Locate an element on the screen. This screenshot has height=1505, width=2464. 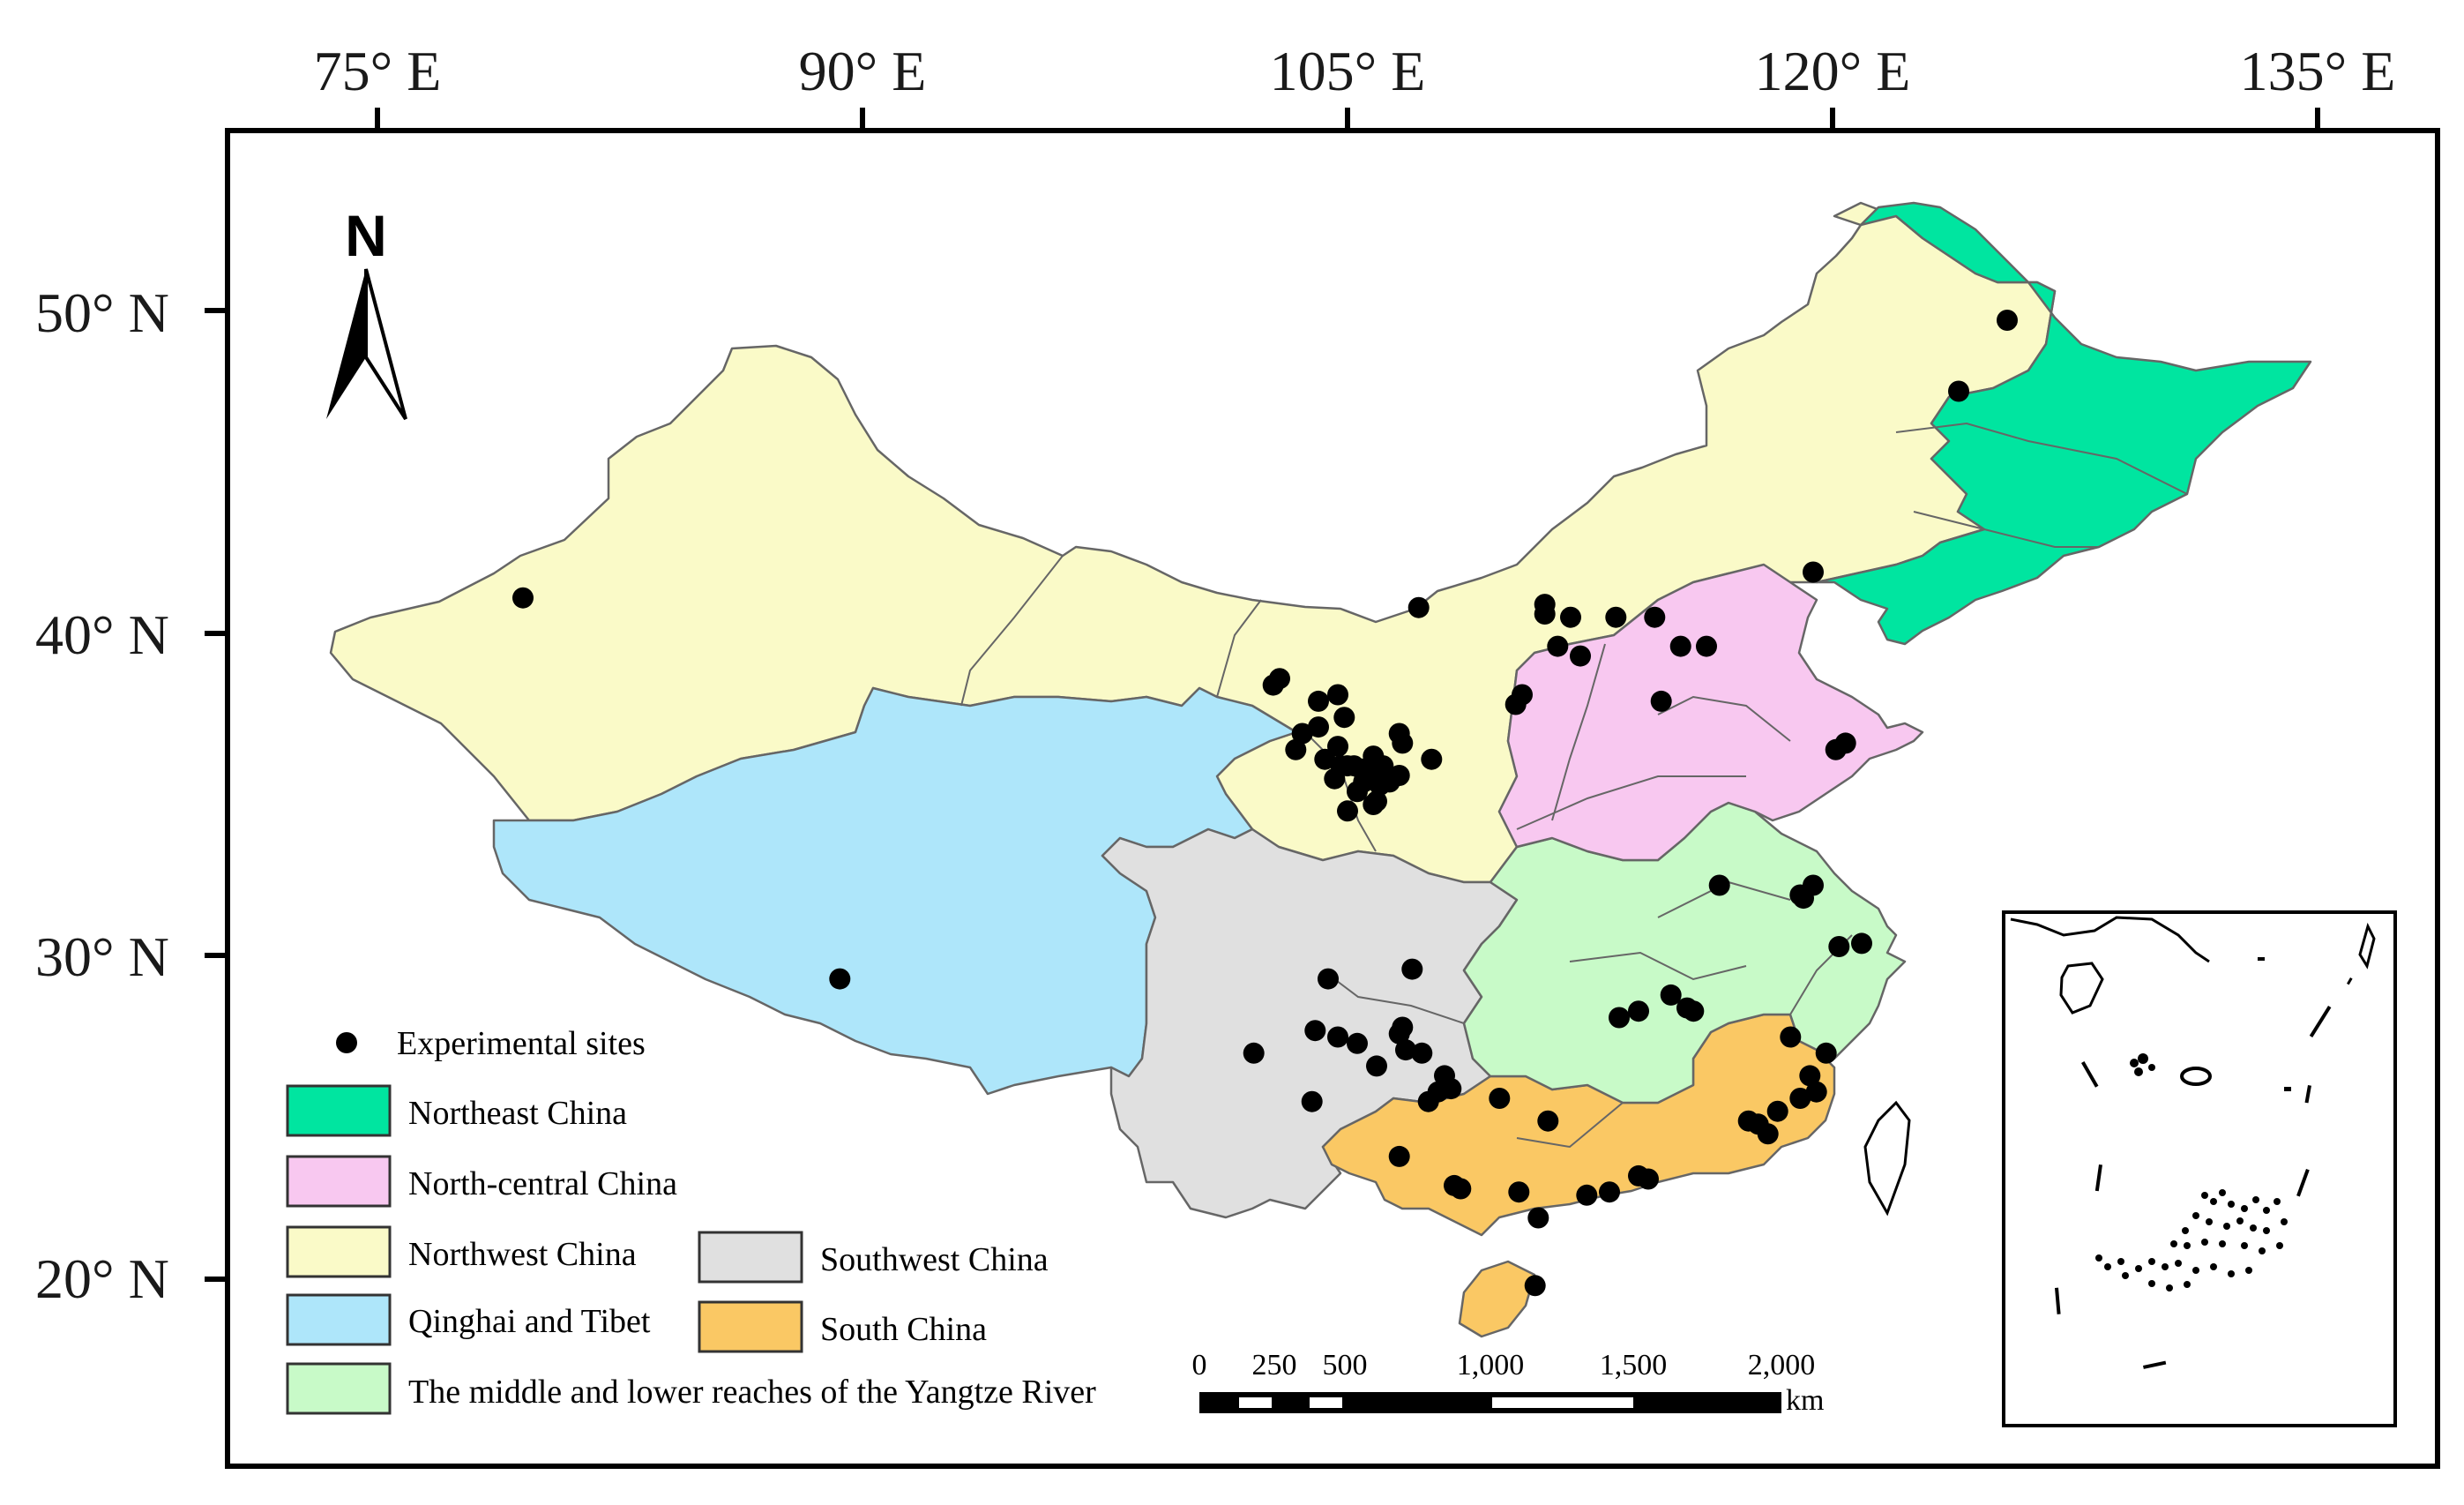
north-arrow-icon is located at coordinates (346, 344).